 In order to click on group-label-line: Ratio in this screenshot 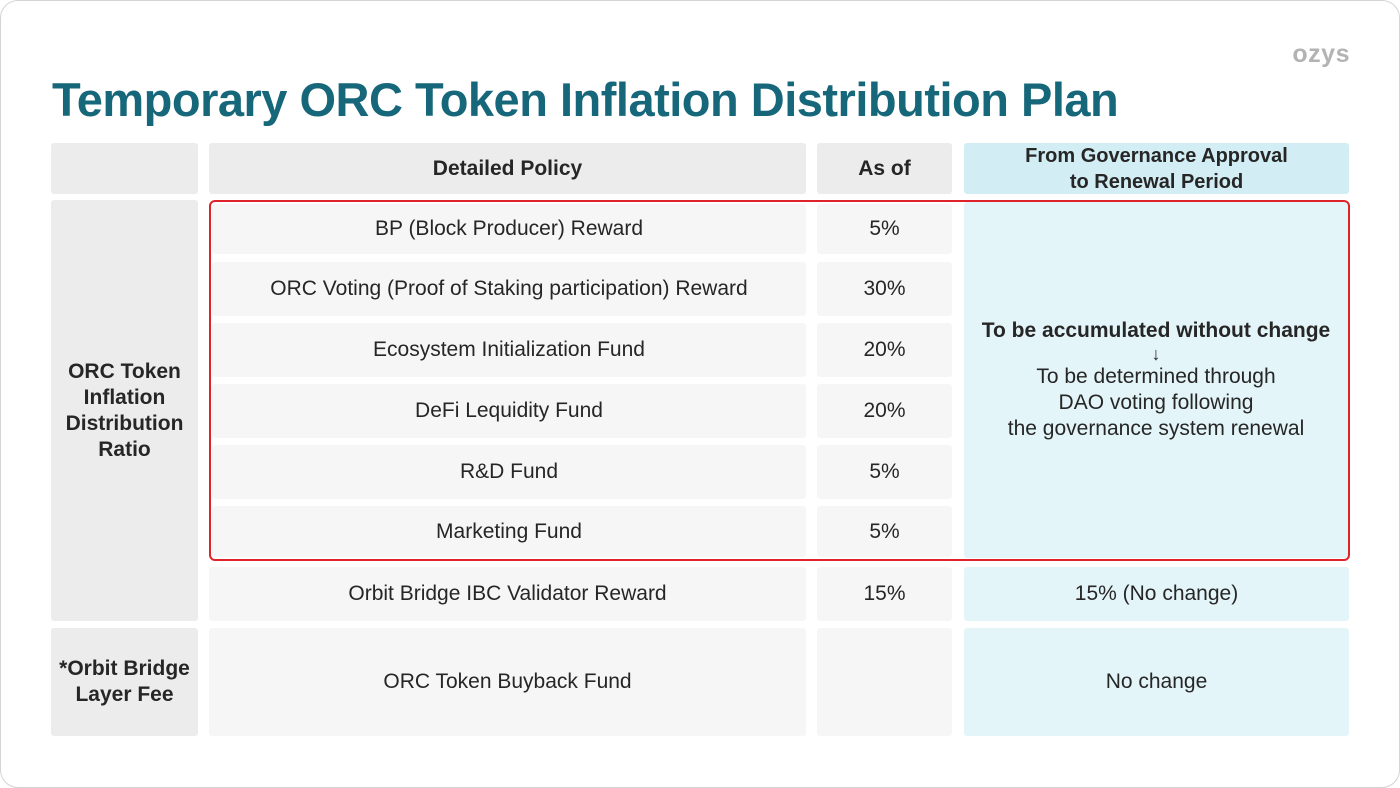, I will do `click(124, 449)`.